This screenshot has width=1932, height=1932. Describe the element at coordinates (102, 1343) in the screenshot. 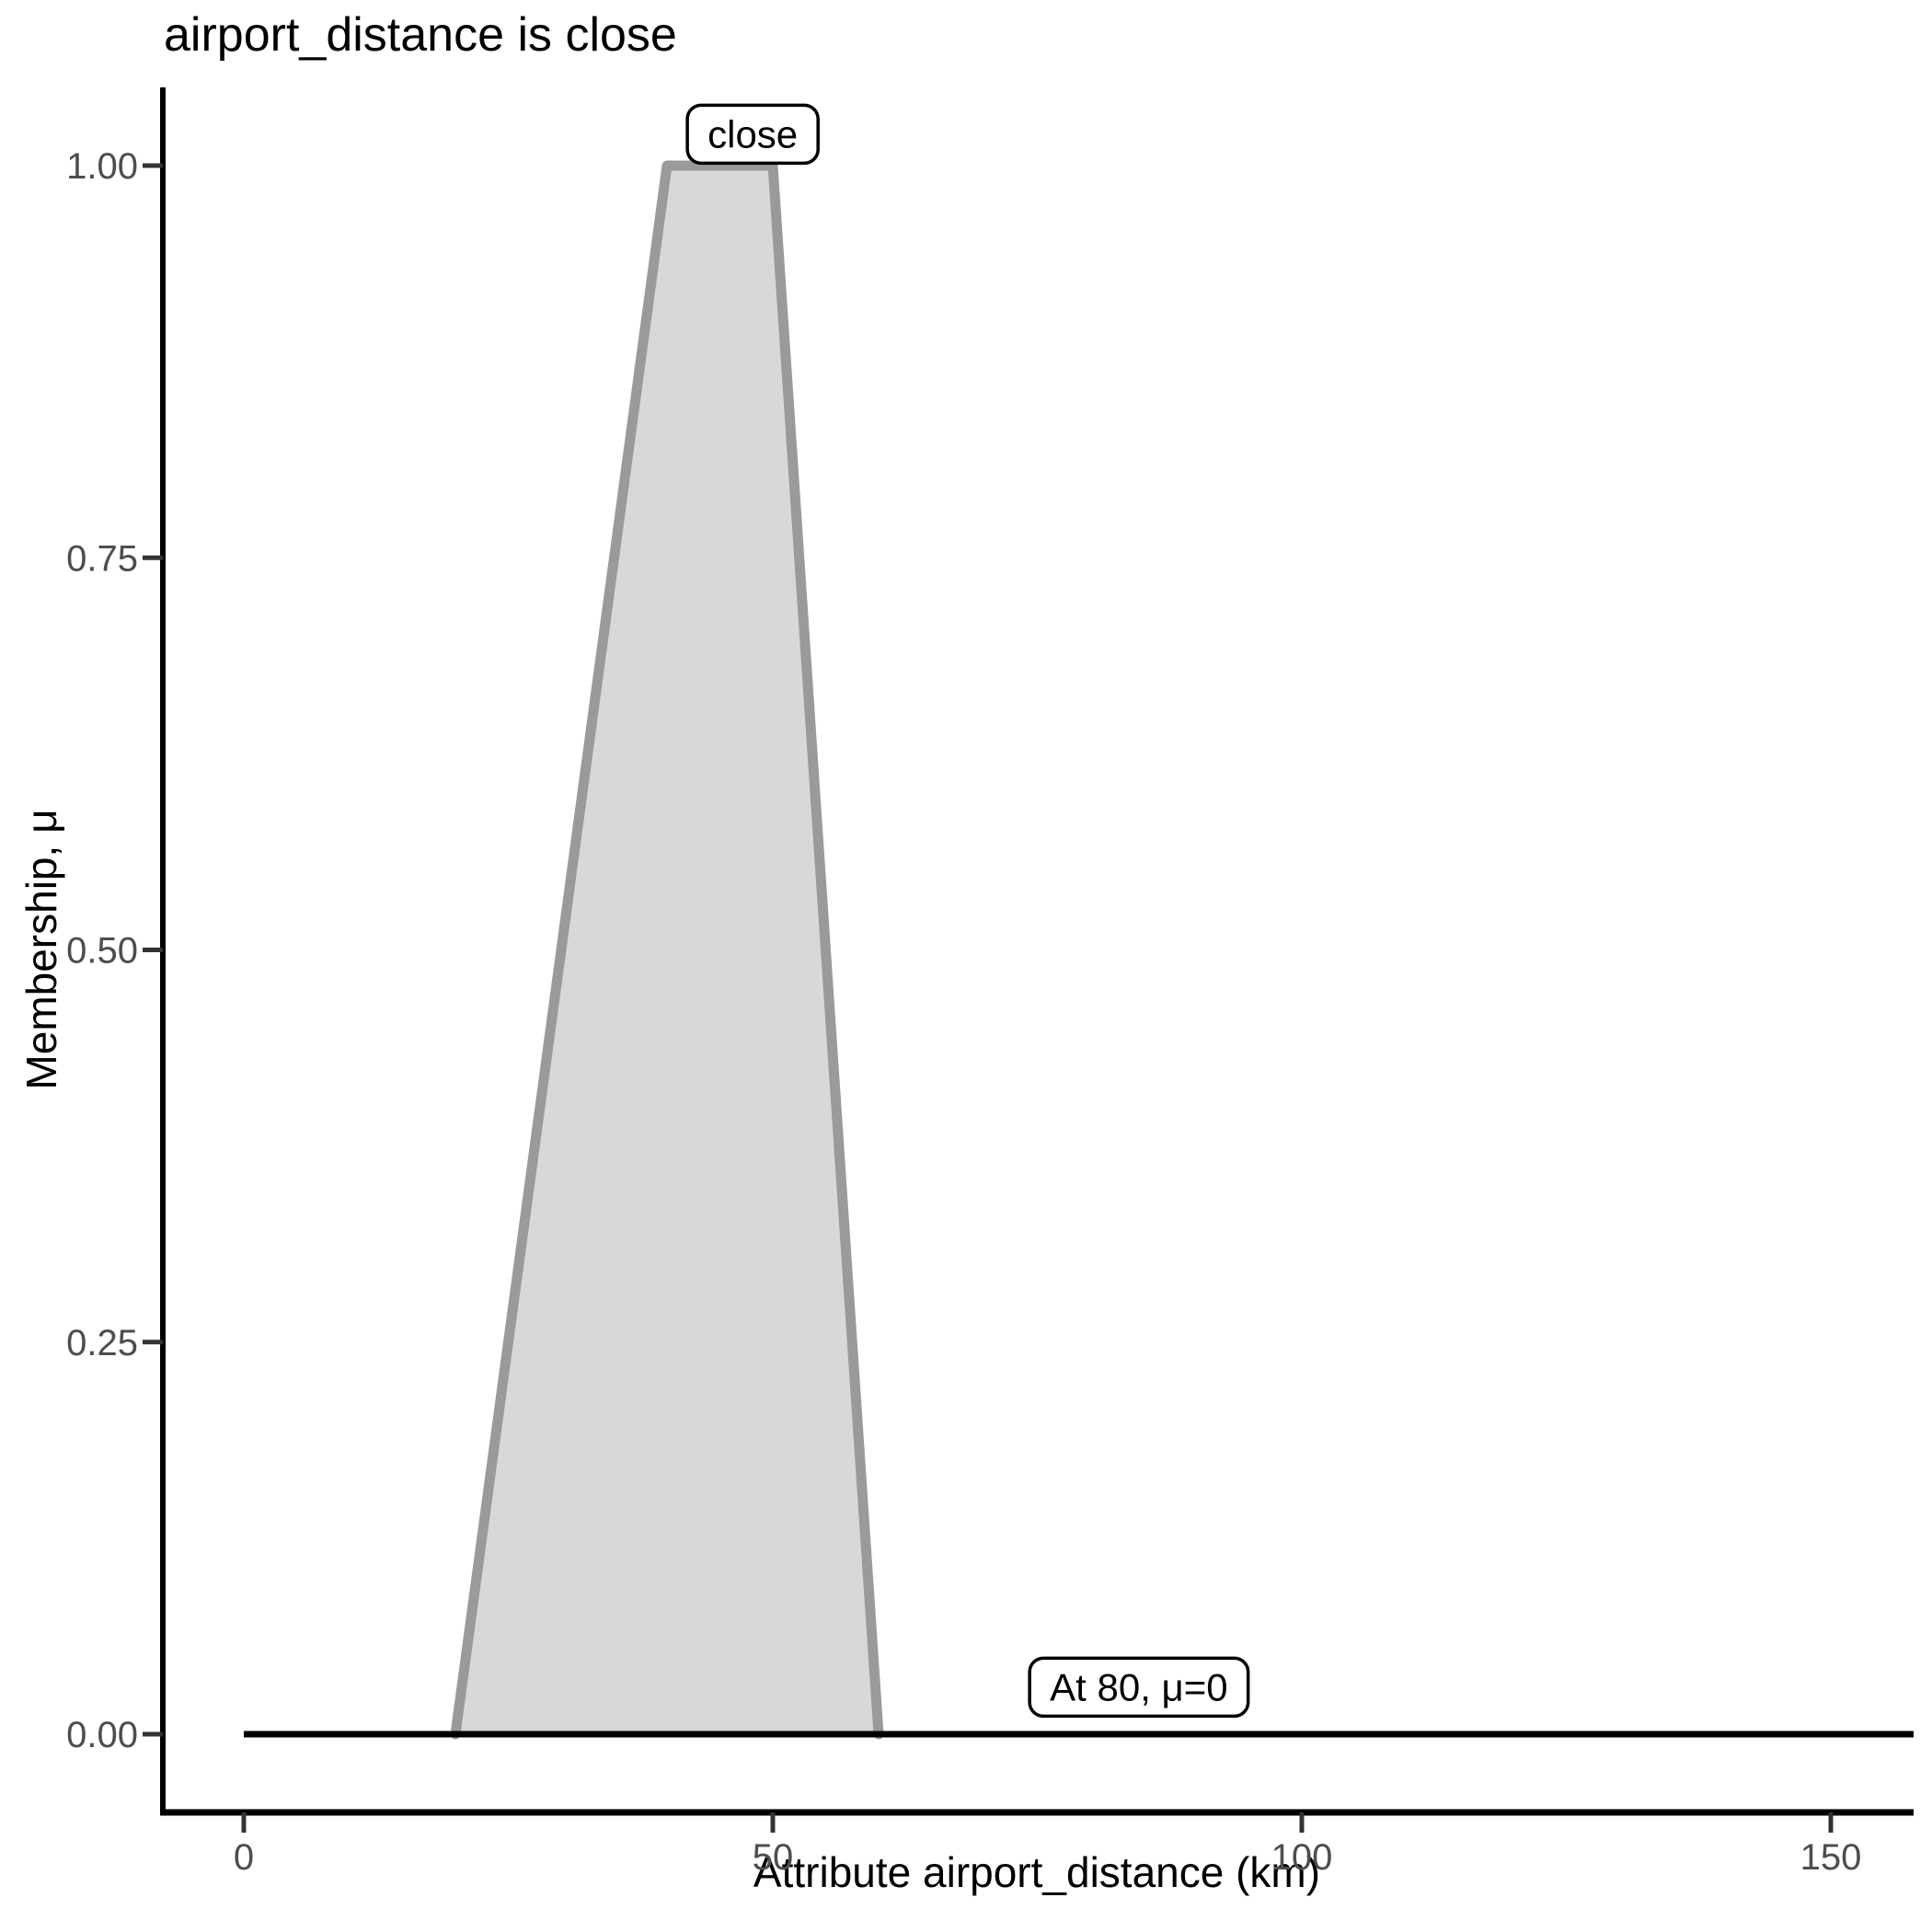

I see `y-tick-label: 0.25` at that location.